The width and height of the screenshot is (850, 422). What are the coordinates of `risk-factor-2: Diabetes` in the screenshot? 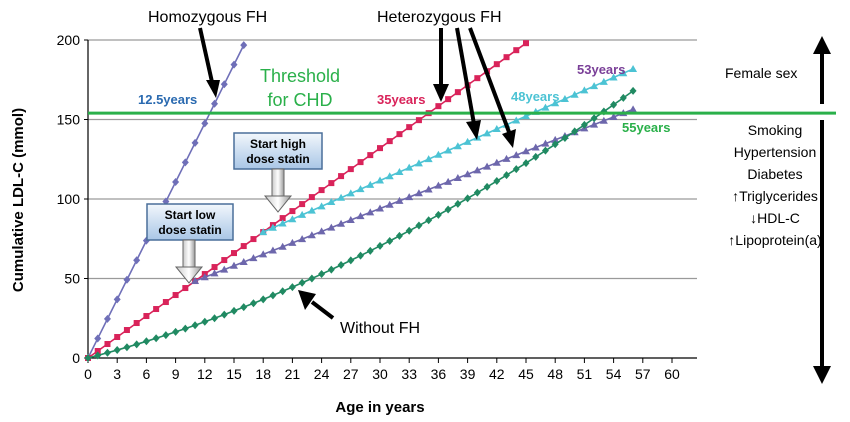 It's located at (774, 174).